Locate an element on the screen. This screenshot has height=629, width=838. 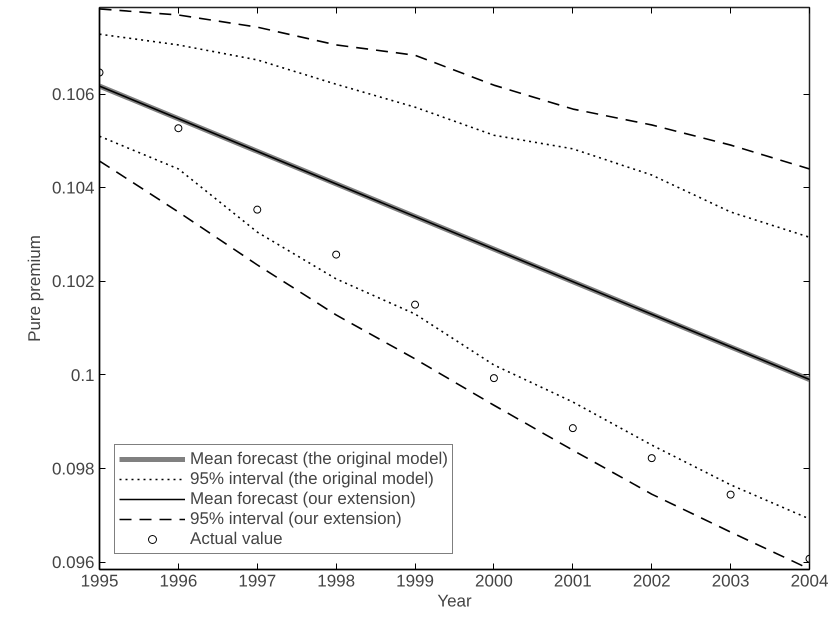
legend-label: 95% interval (the original model) is located at coordinates (312, 479).